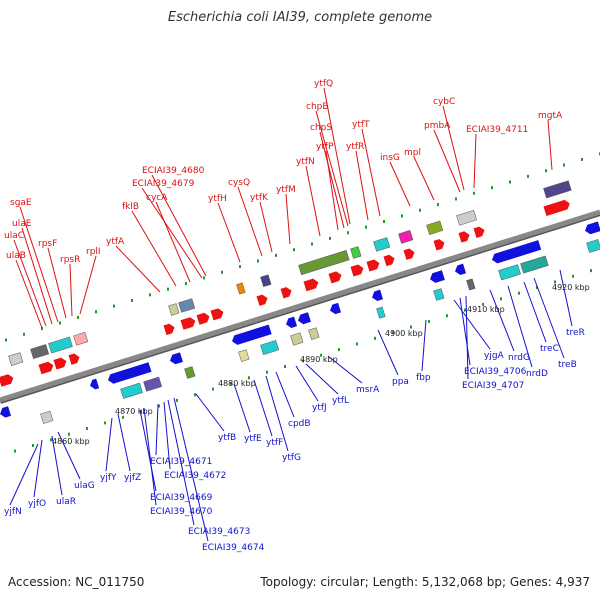 Image resolution: width=600 pixels, height=600 pixels. I want to click on gene-label-bottom: nrdD, so click(537, 374).